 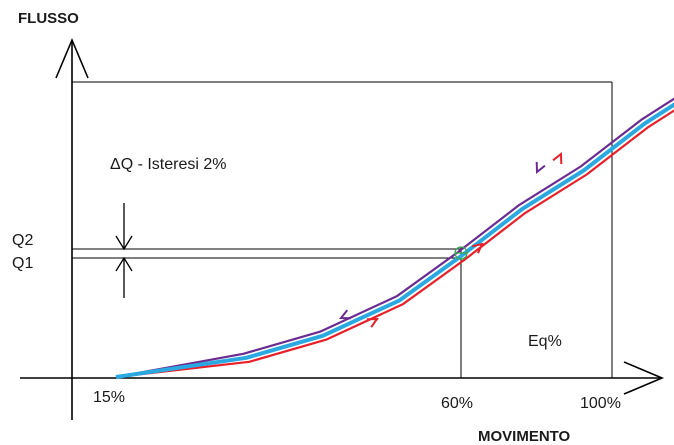 What do you see at coordinates (644, 378) in the screenshot?
I see `x-axis-arrowhead` at bounding box center [644, 378].